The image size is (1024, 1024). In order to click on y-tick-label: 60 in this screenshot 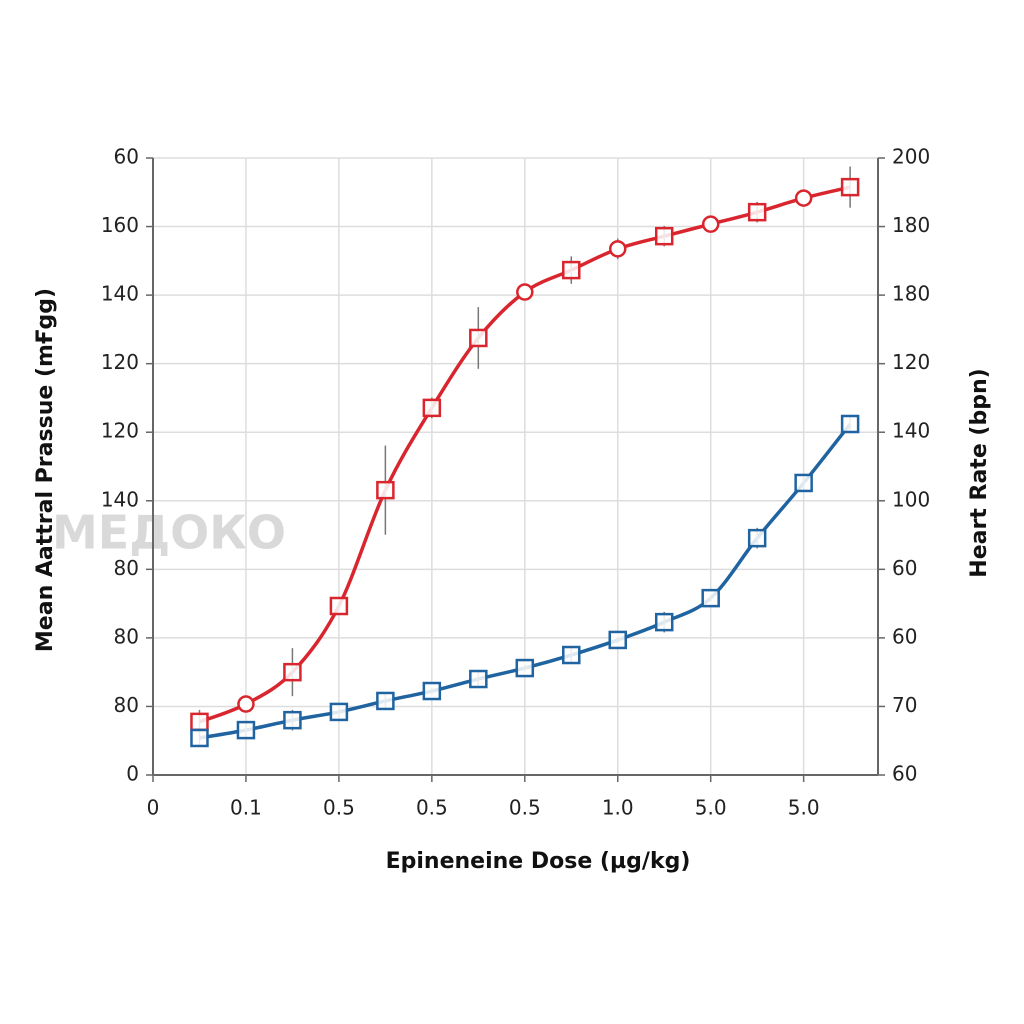, I will do `click(126, 157)`.